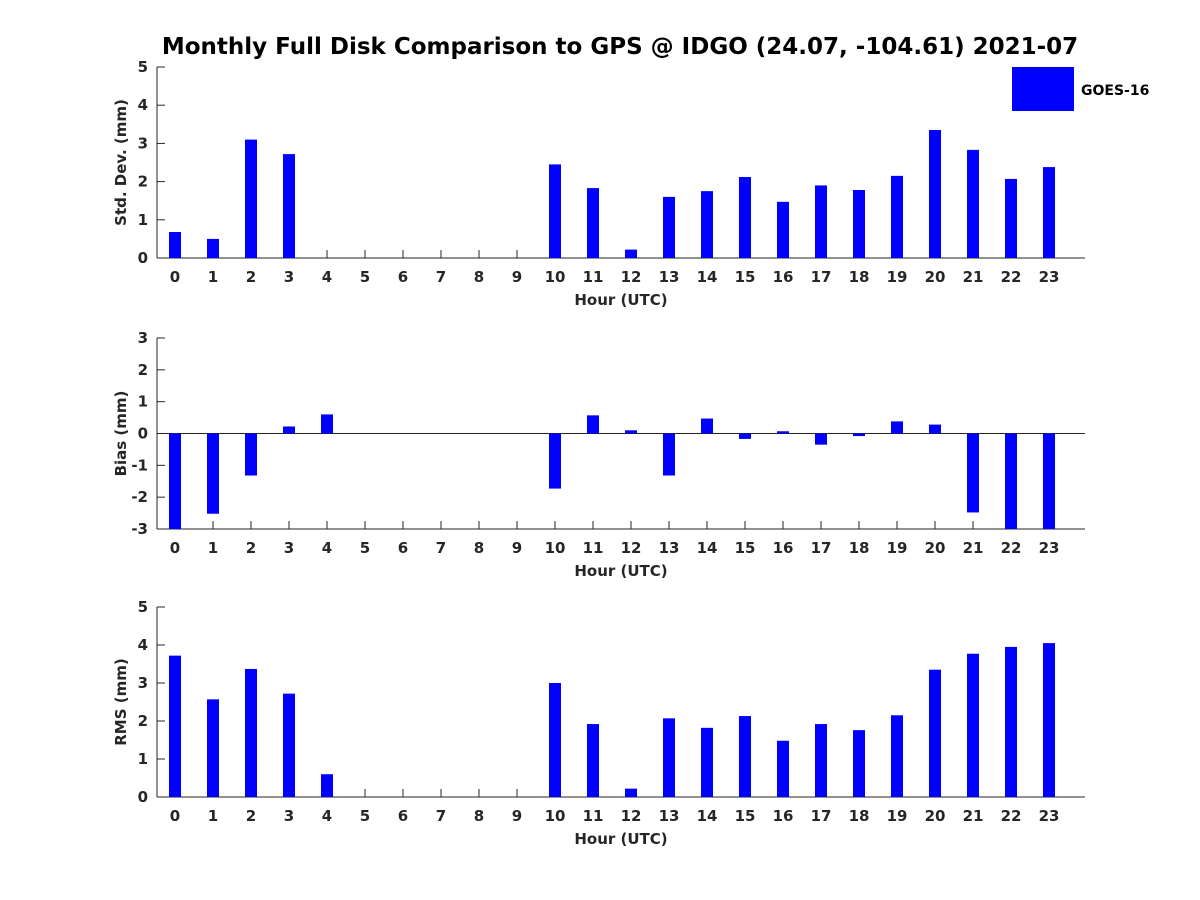 Image resolution: width=1200 pixels, height=900 pixels. I want to click on bias-x-label: Hour (UTC), so click(620, 571).